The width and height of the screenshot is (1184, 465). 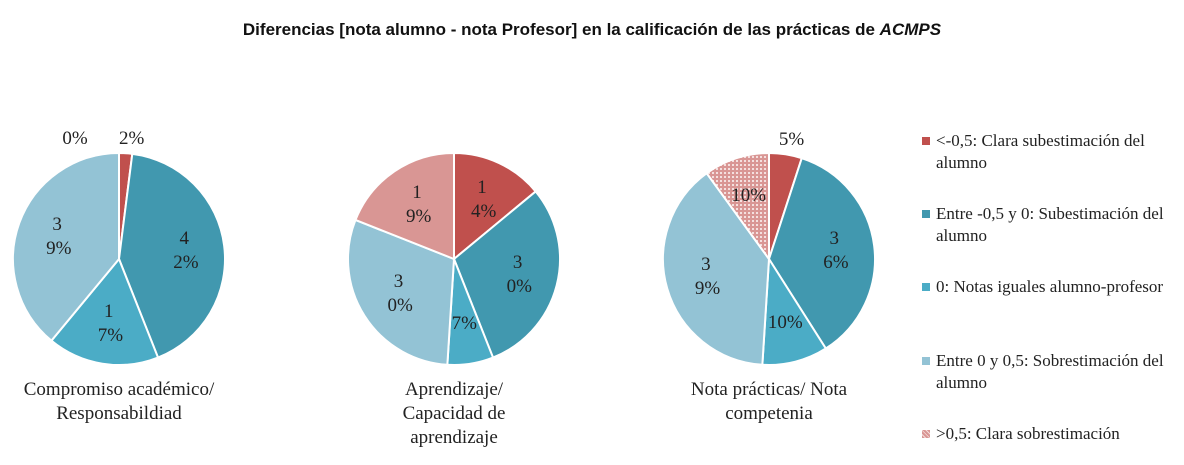 I want to click on legend-label: Entre 0 y 0,5: Sobrestimación del alumno, so click(x=1050, y=371).